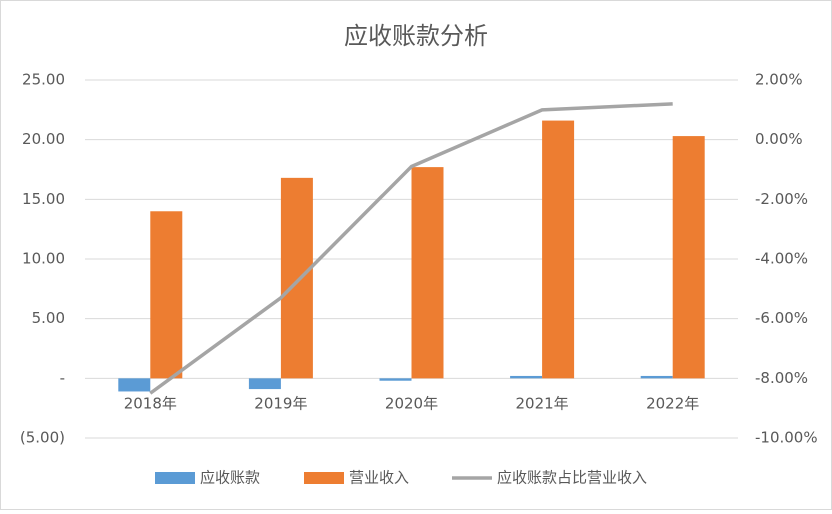  I want to click on y2-tick-label: -2.00%, so click(781, 199).